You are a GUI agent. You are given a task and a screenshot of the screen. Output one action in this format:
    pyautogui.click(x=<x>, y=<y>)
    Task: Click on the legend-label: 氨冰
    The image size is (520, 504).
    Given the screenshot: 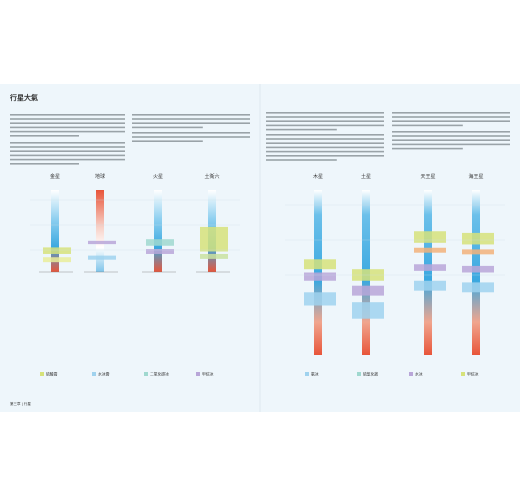 What is the action you would take?
    pyautogui.click(x=315, y=374)
    